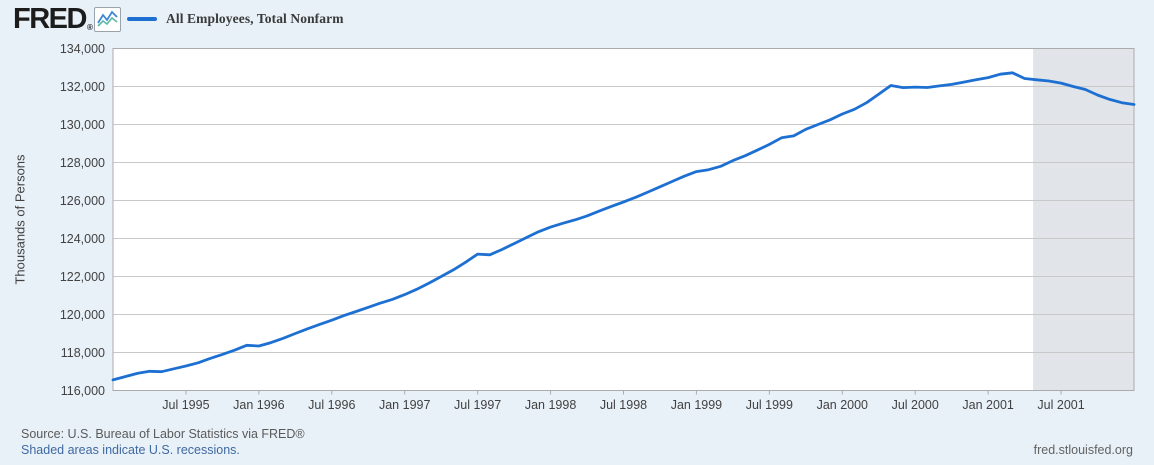 The width and height of the screenshot is (1154, 465). I want to click on legend-series-label: All Employees, Total Nonfarm, so click(255, 18).